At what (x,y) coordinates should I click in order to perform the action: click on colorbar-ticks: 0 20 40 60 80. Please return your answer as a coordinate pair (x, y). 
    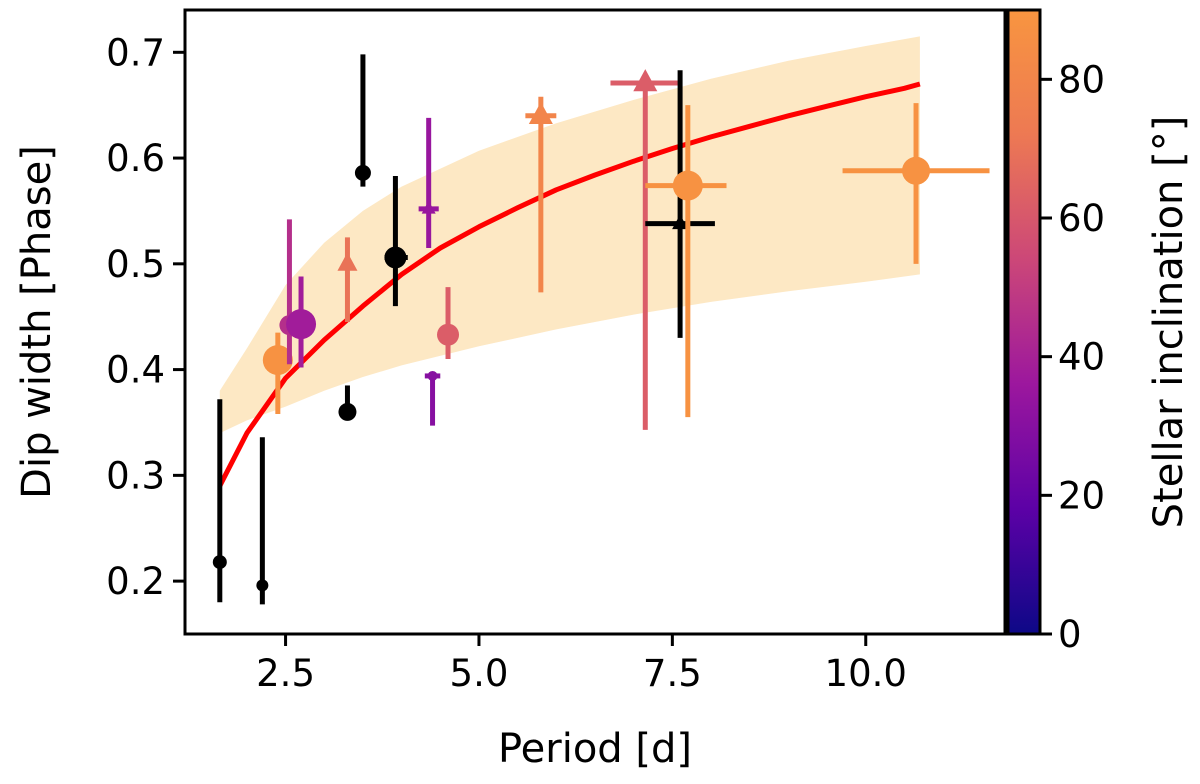
    Looking at the image, I should click on (1072, 357).